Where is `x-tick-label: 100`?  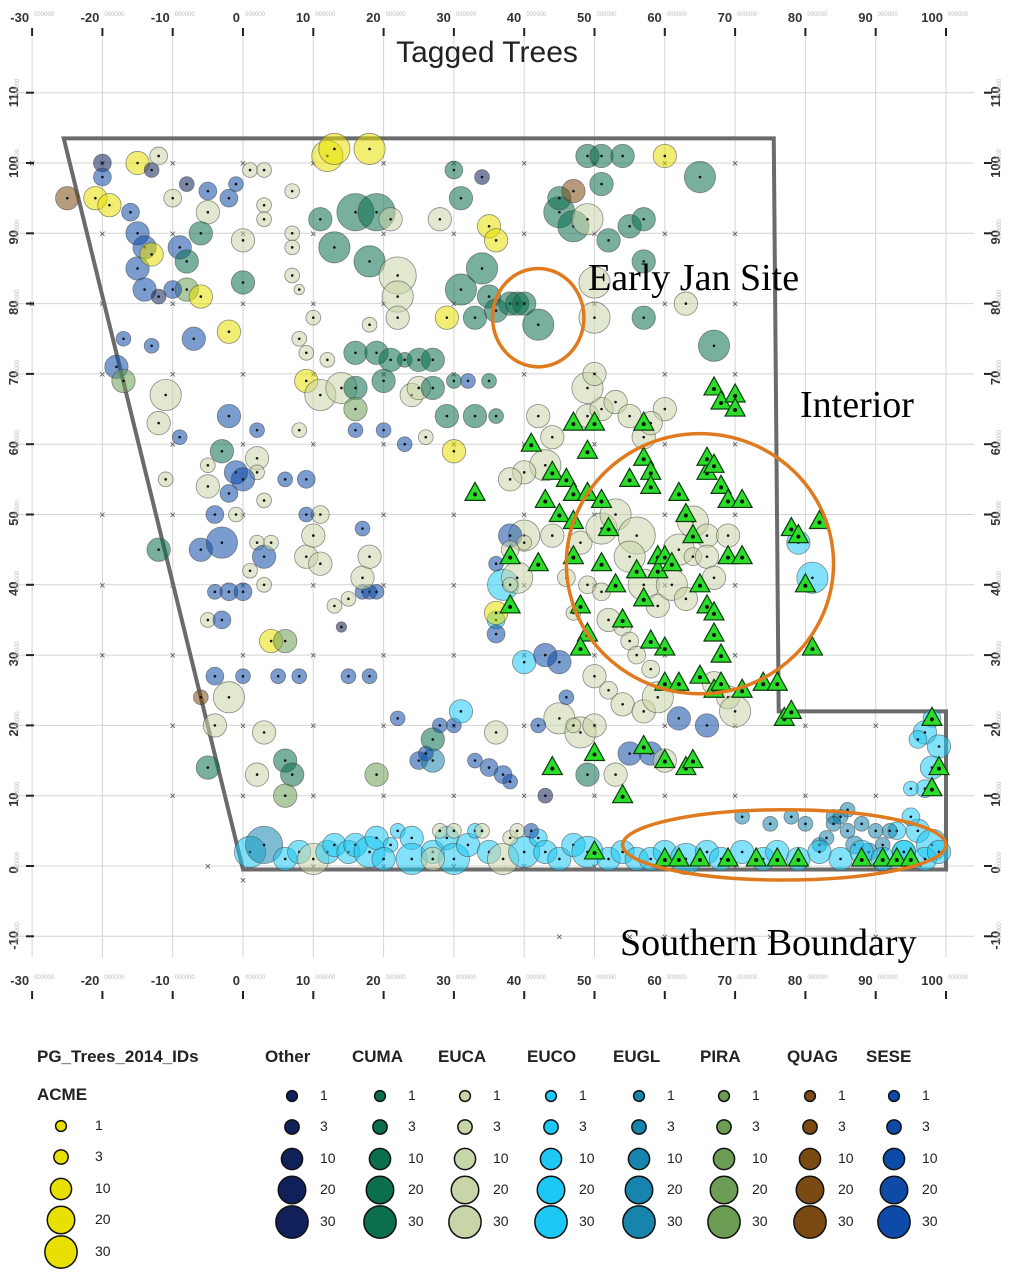 x-tick-label: 100 is located at coordinates (932, 17).